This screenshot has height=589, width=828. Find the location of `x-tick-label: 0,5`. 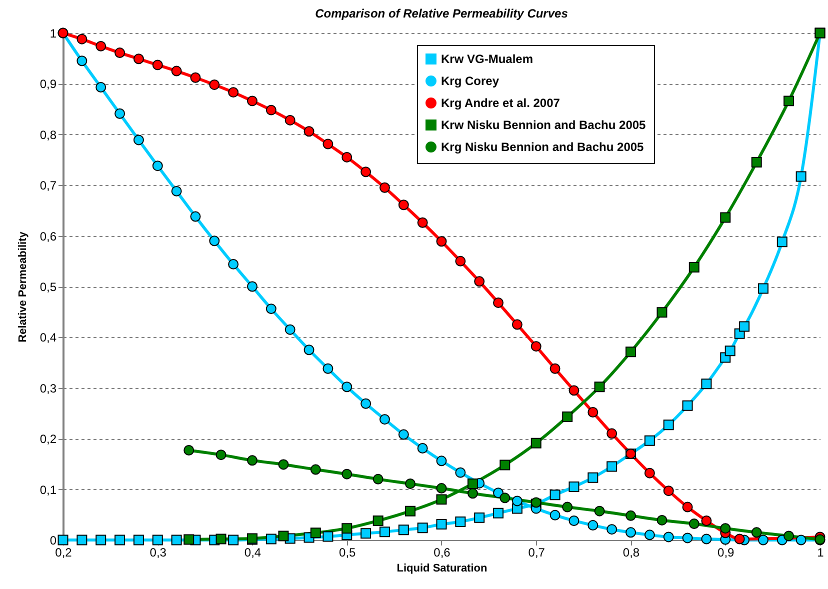

x-tick-label: 0,5 is located at coordinates (347, 553).